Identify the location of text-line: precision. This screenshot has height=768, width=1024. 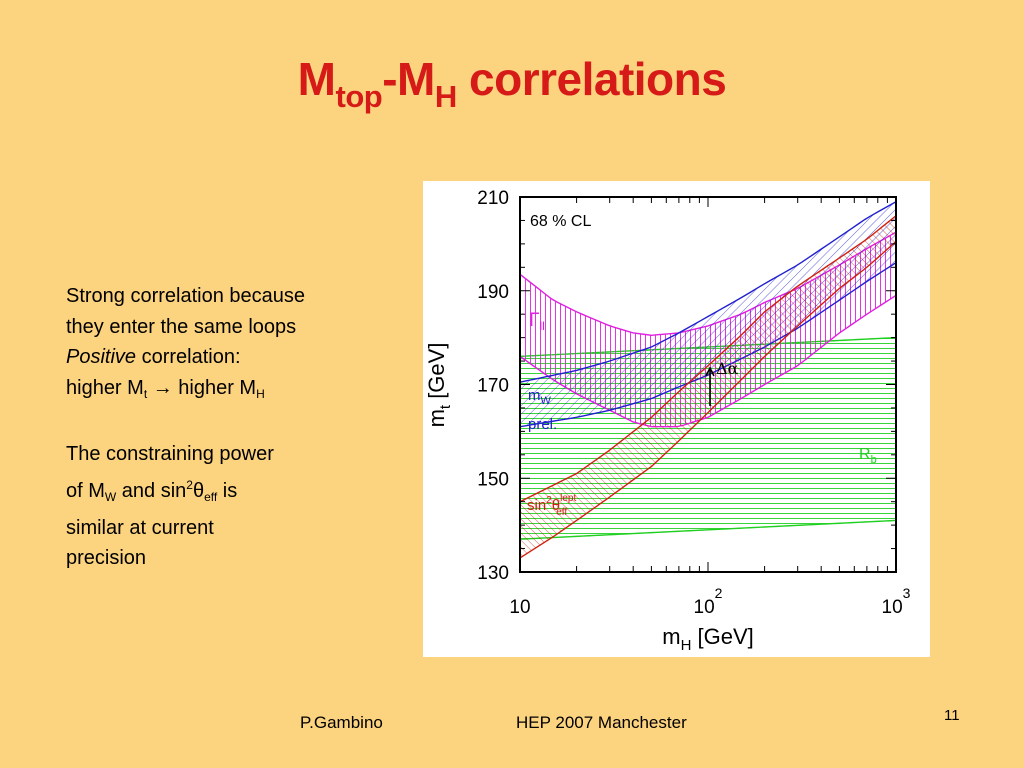
(106, 558).